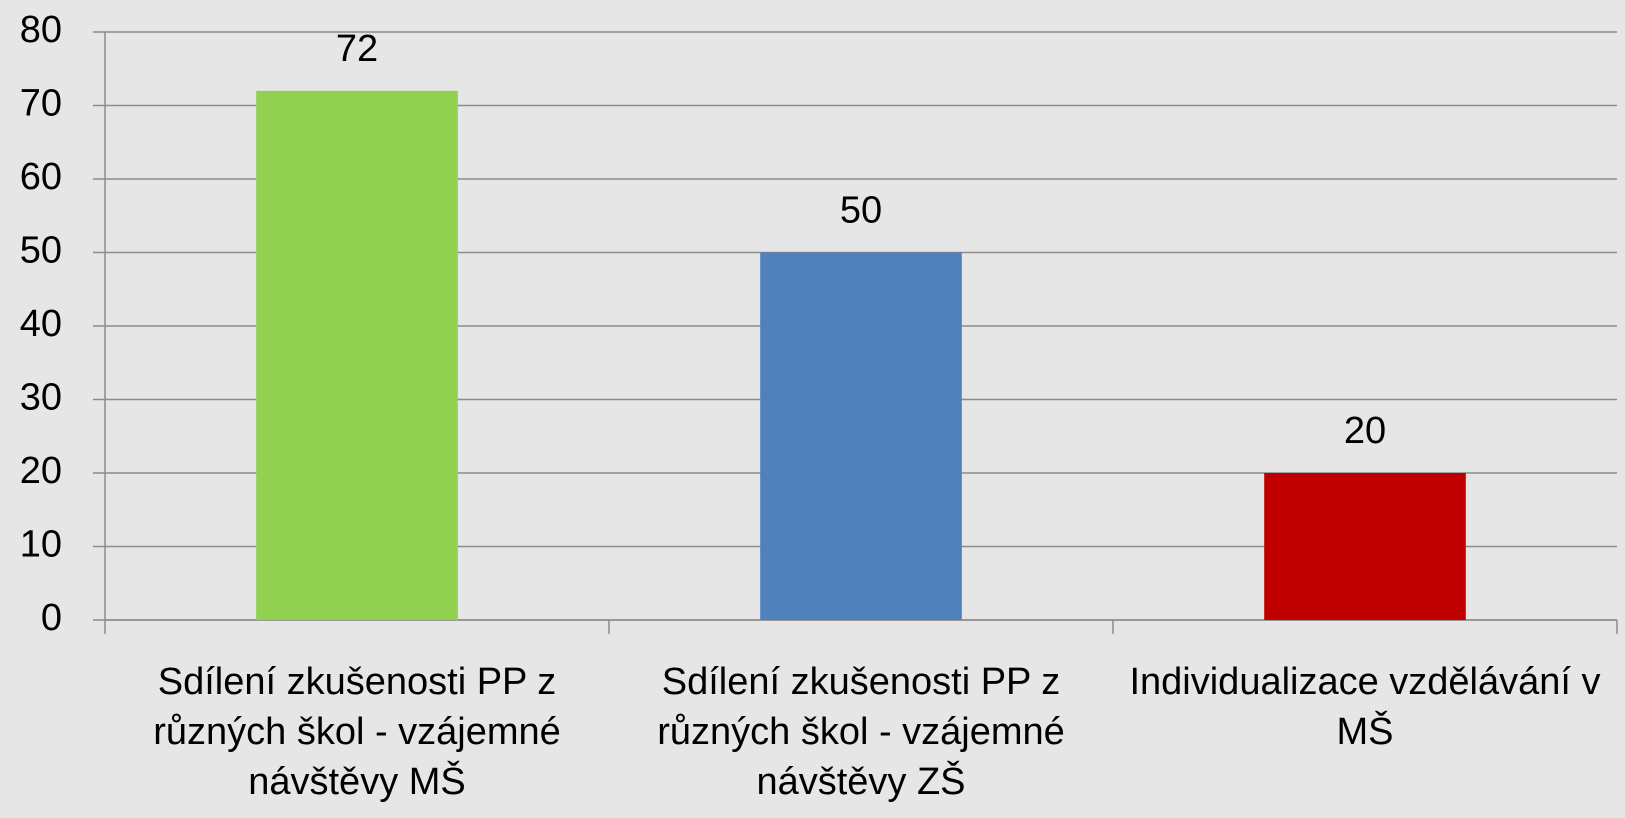  Describe the element at coordinates (41, 324) in the screenshot. I see `y-tick-label: 40` at that location.